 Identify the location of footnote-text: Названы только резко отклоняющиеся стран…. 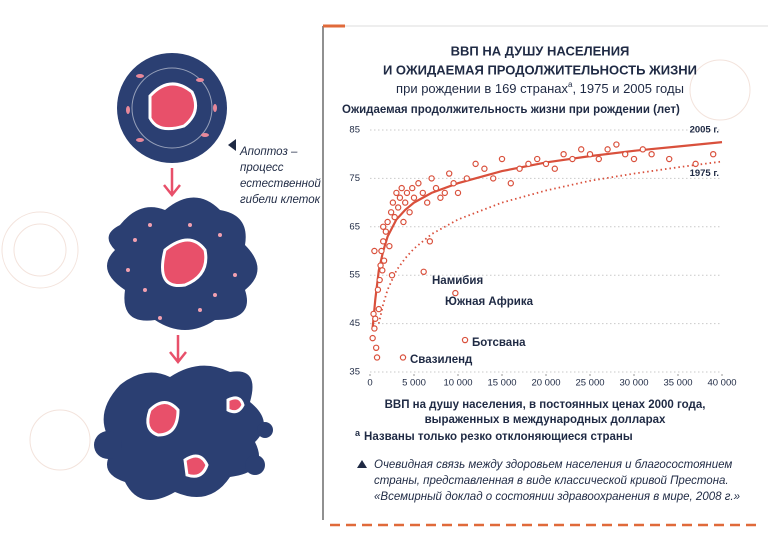
(498, 437).